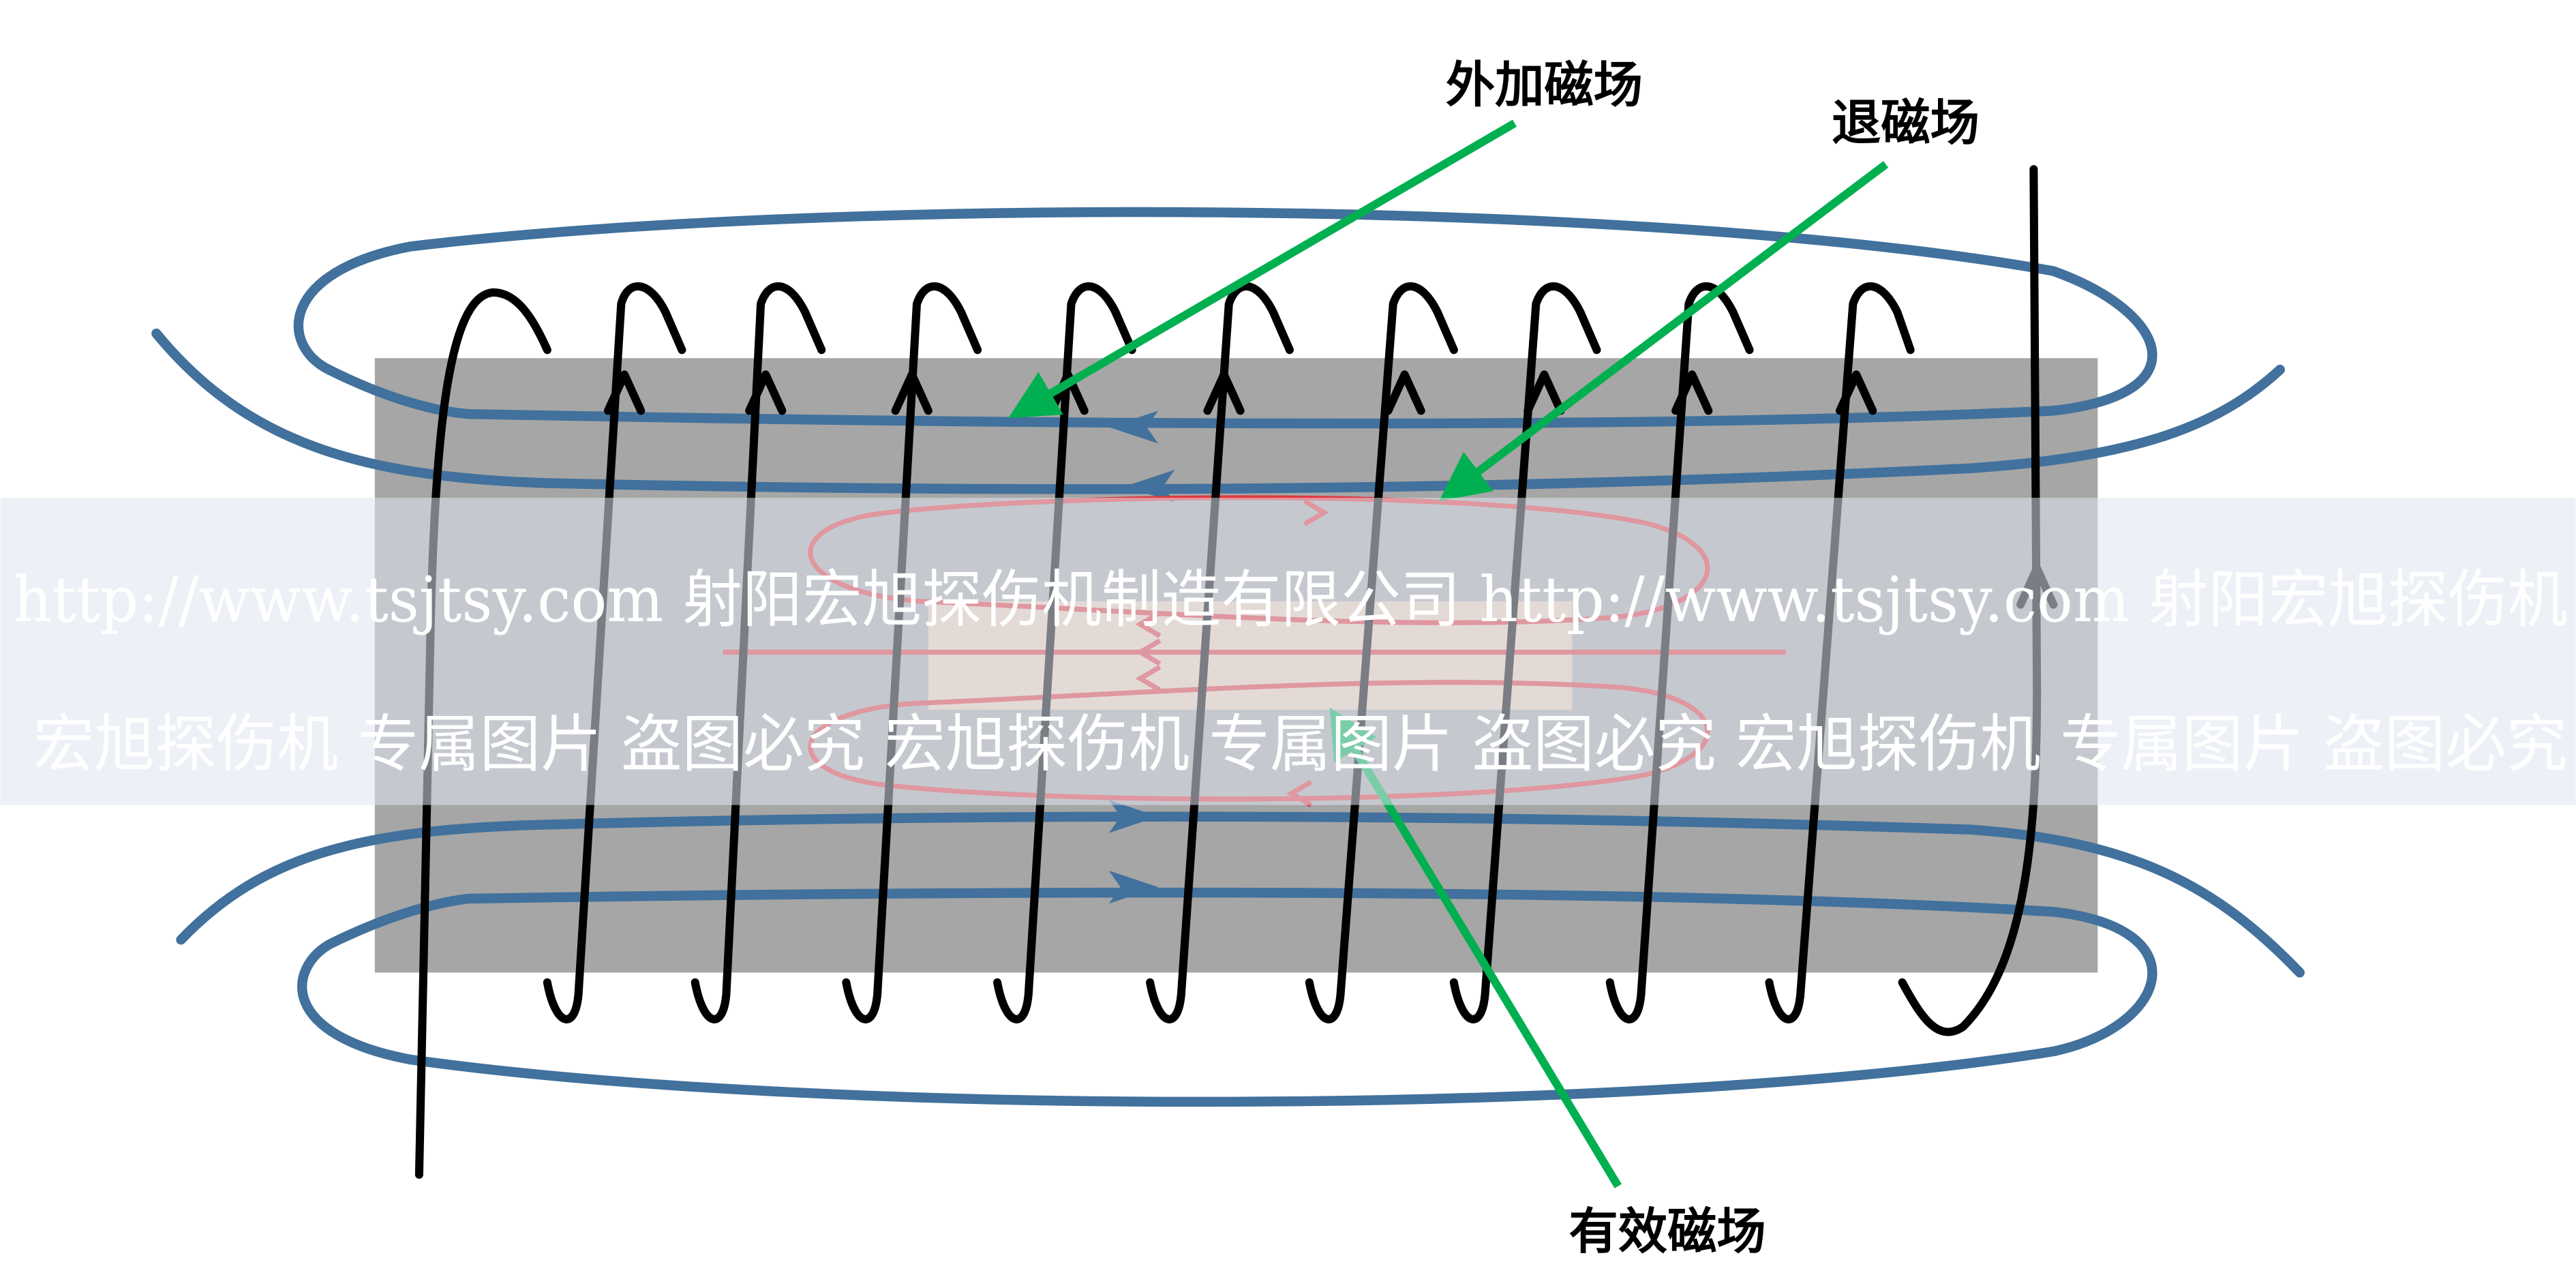 The image size is (2576, 1288). Describe the element at coordinates (1667, 1232) in the screenshot. I see `label-effective-field: 有效磁场` at that location.